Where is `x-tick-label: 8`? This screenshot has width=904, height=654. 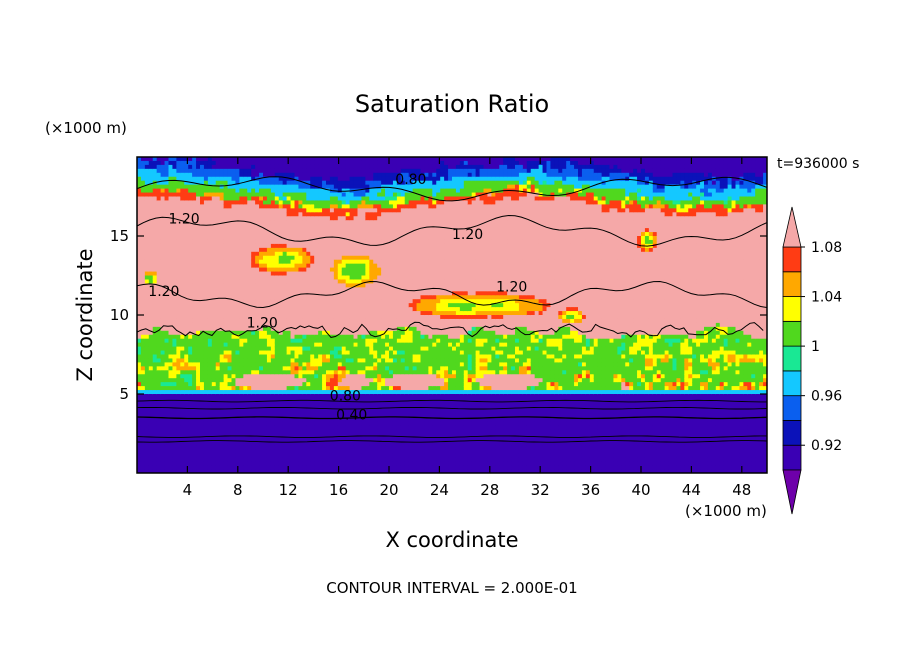 x-tick-label: 8 is located at coordinates (238, 490).